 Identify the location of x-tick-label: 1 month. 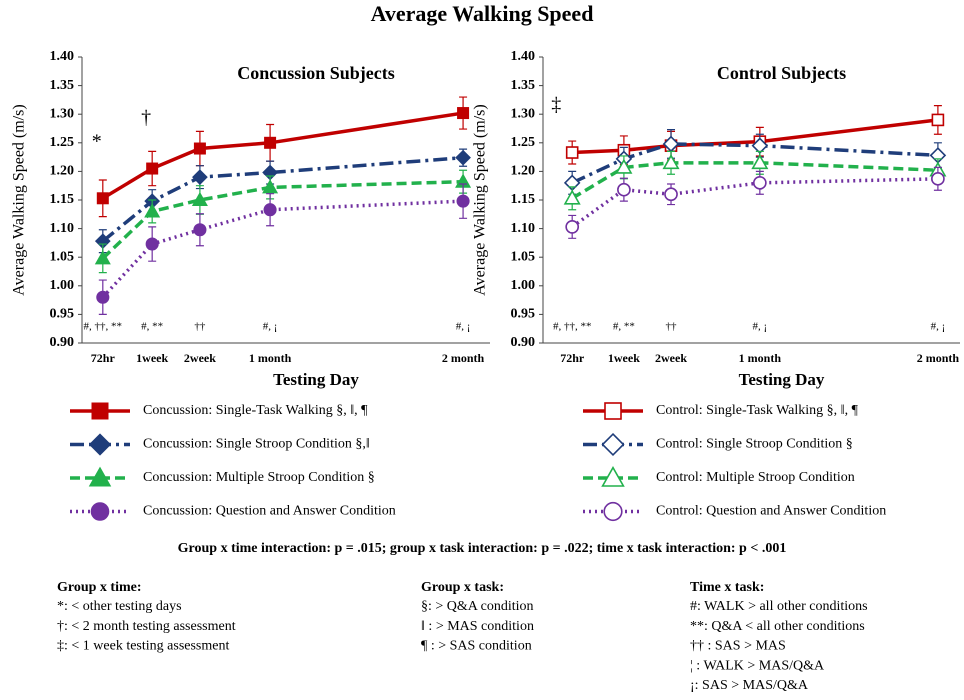
(760, 358).